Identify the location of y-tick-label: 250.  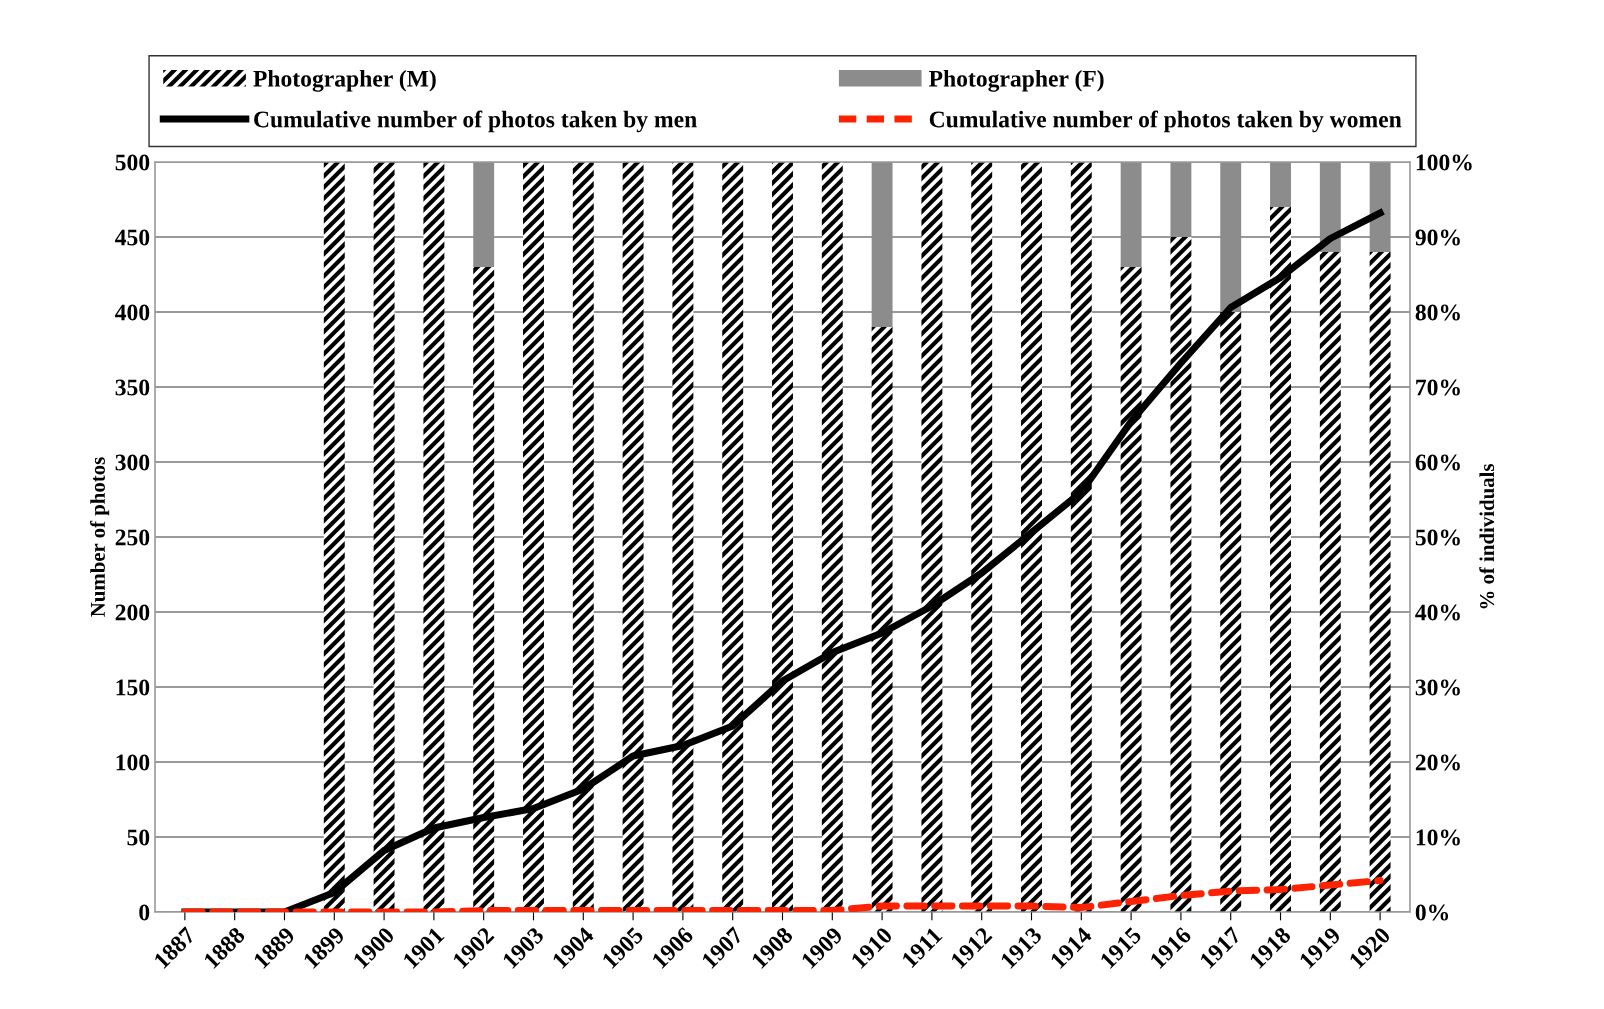
(132, 537).